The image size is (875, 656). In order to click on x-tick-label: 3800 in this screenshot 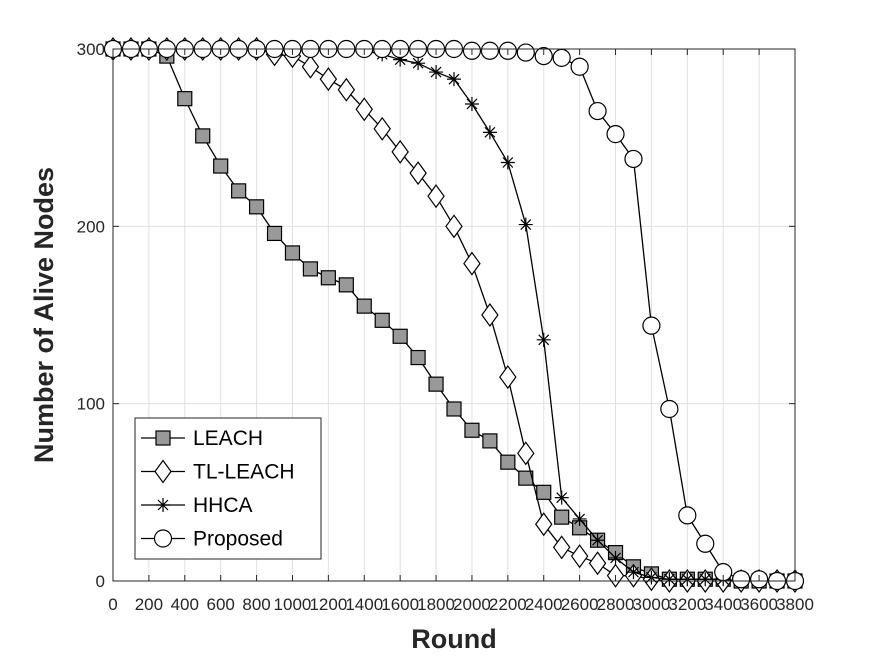, I will do `click(795, 604)`.